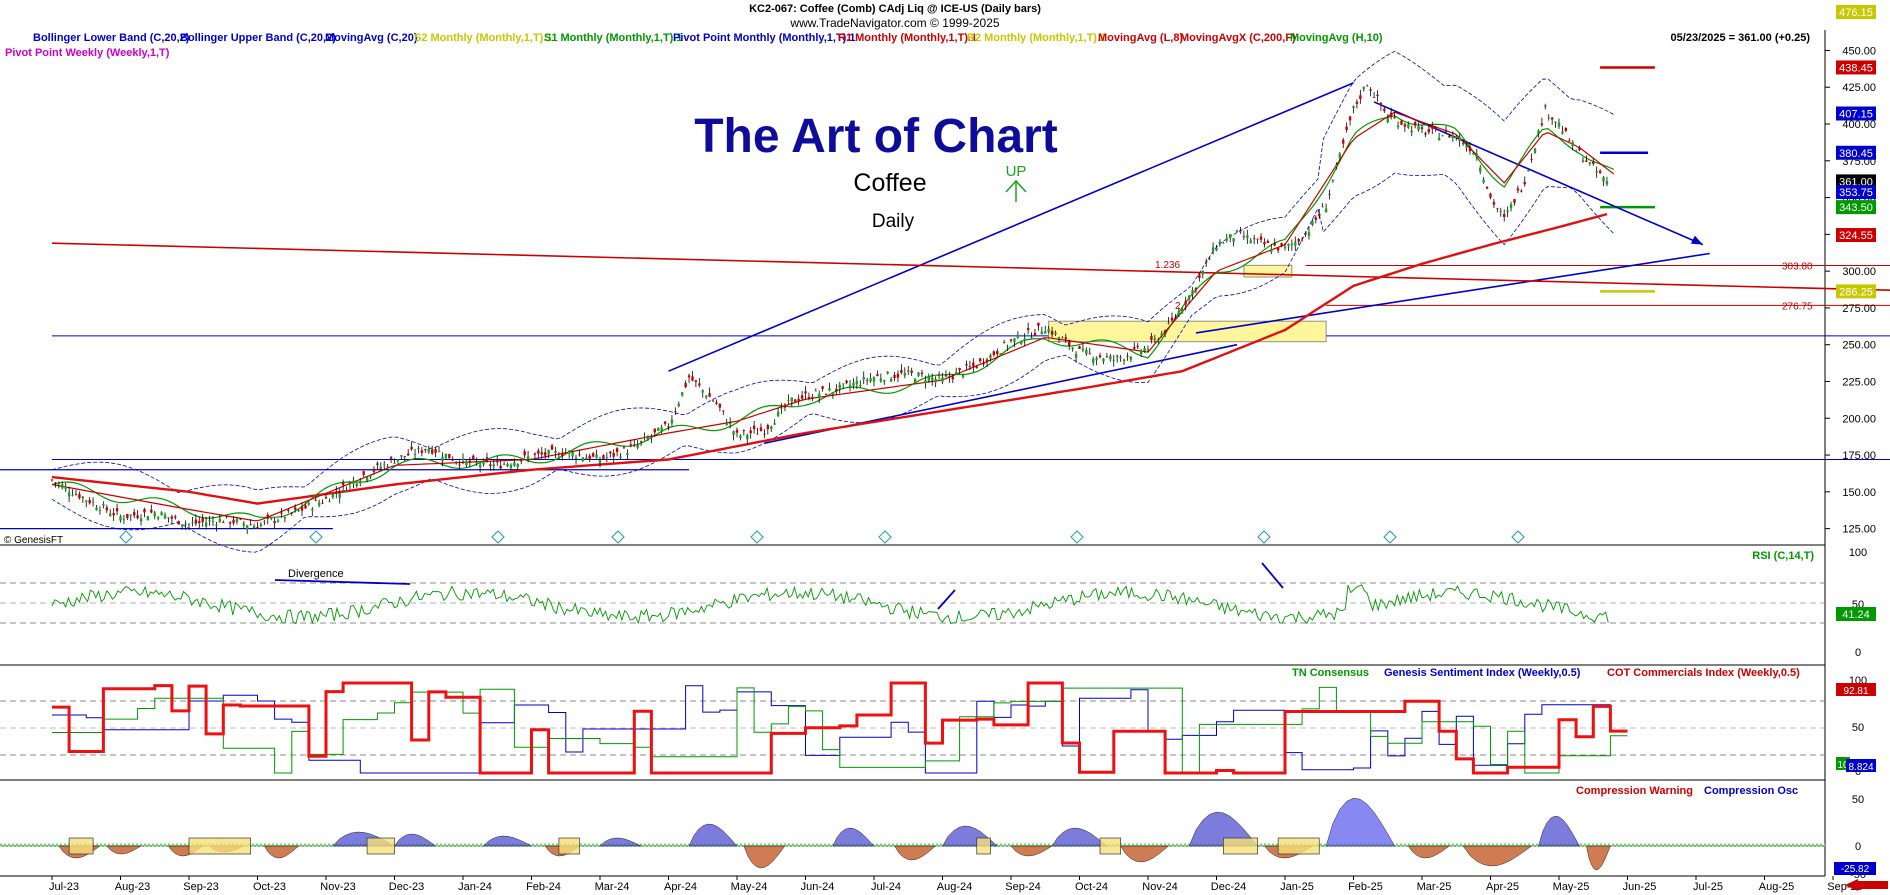 The image size is (1890, 895). I want to click on compression-hump, so click(282, 852).